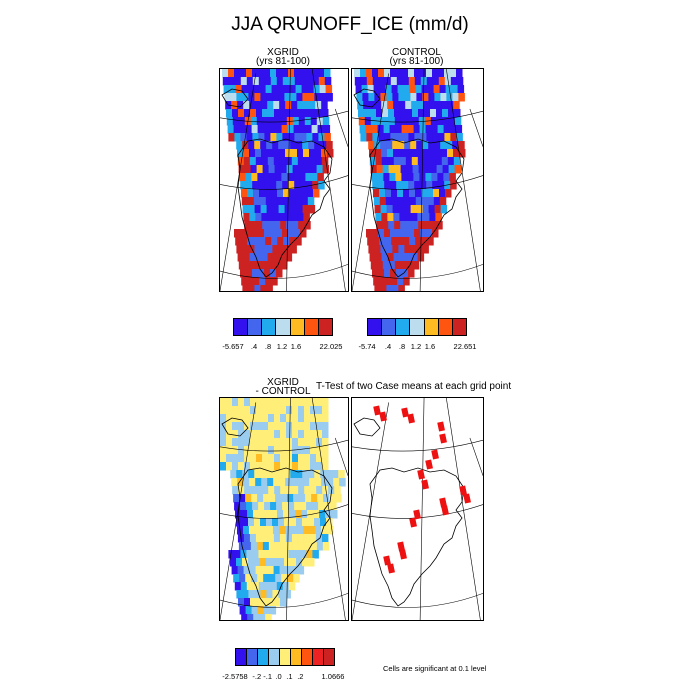  What do you see at coordinates (284, 271) in the screenshot?
I see `latitude-line` at bounding box center [284, 271].